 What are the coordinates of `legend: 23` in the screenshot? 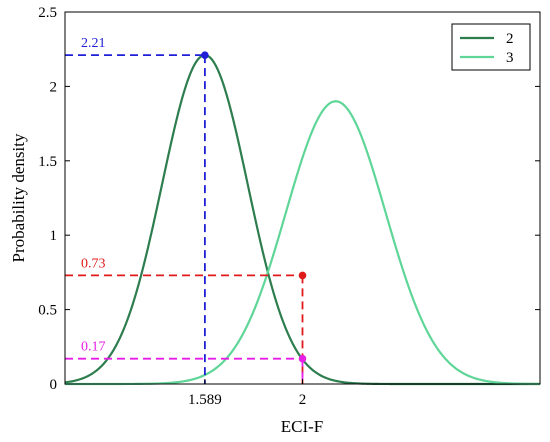 It's located at (491, 47).